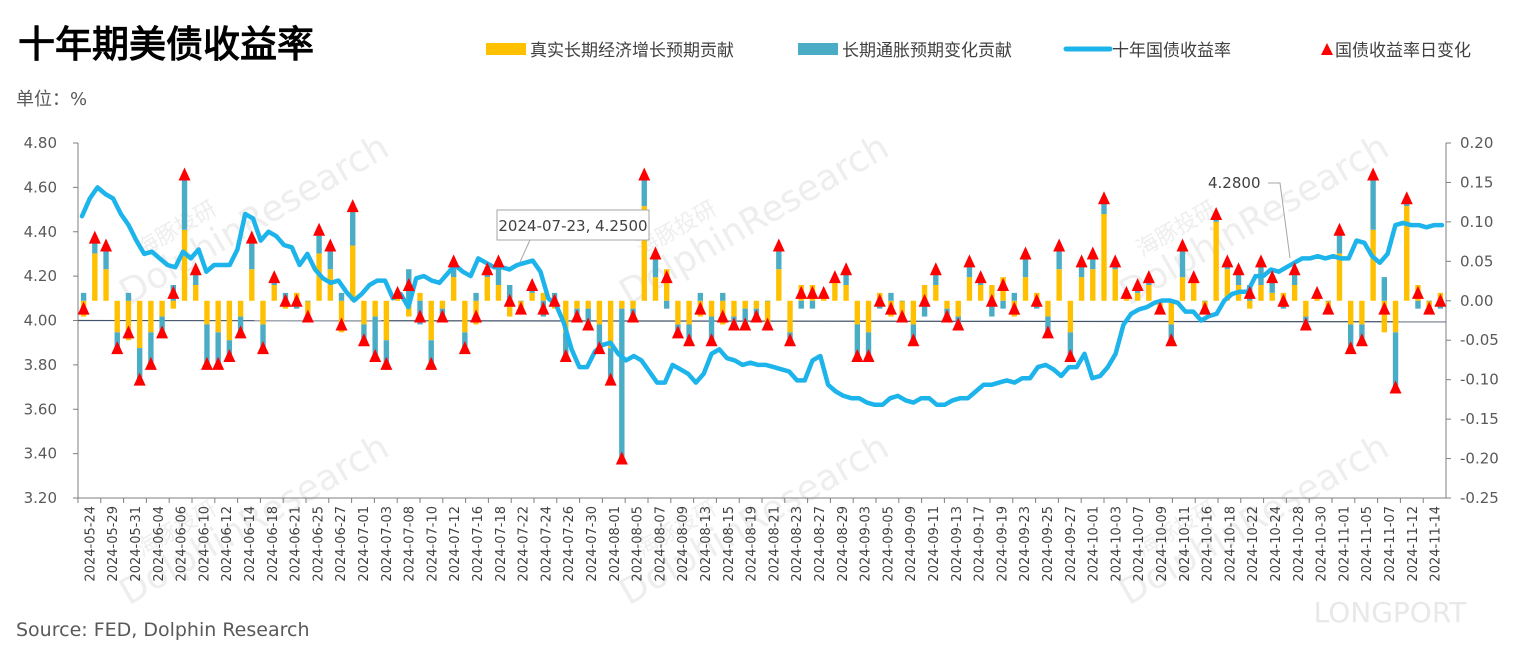 This screenshot has height=646, width=1516. I want to click on legend-label-0: 真实长期经济增长预期贡献, so click(632, 51).